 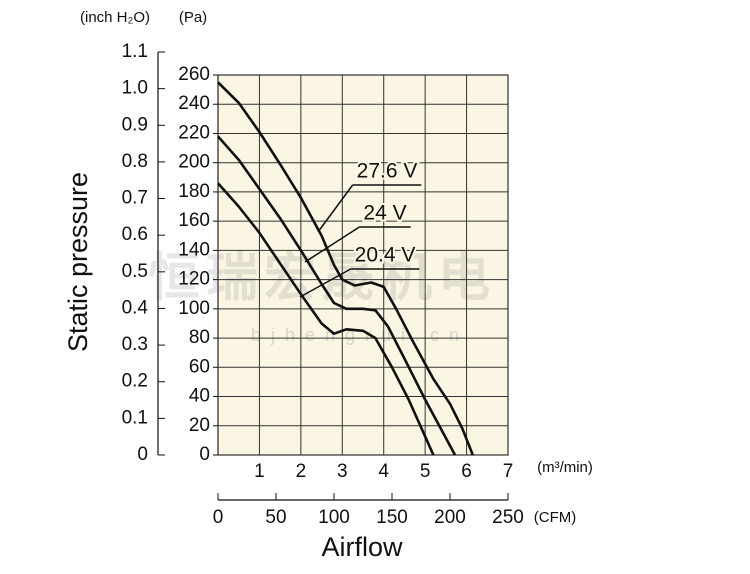 I want to click on curve-label: 20.4 V, so click(x=385, y=255).